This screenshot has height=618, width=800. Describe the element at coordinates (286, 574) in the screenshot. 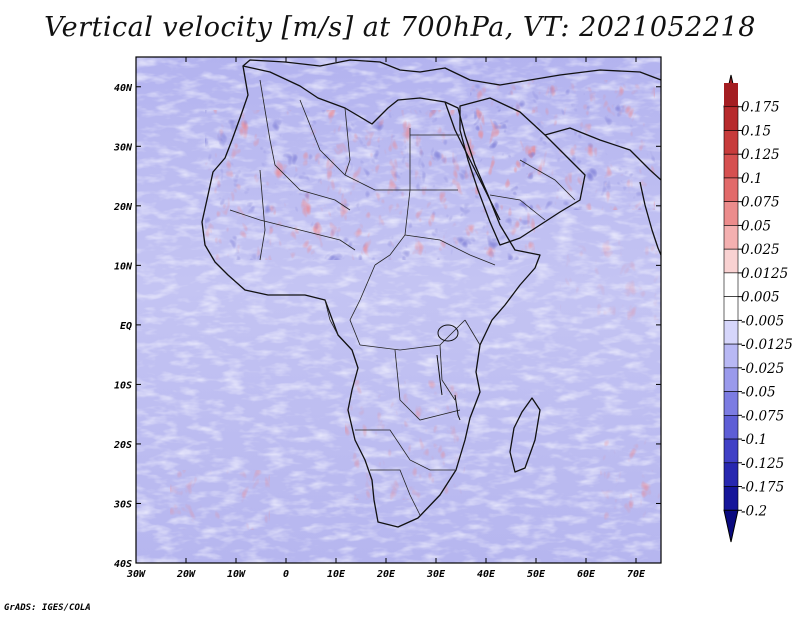

I see `lon-tick-label: 0` at that location.